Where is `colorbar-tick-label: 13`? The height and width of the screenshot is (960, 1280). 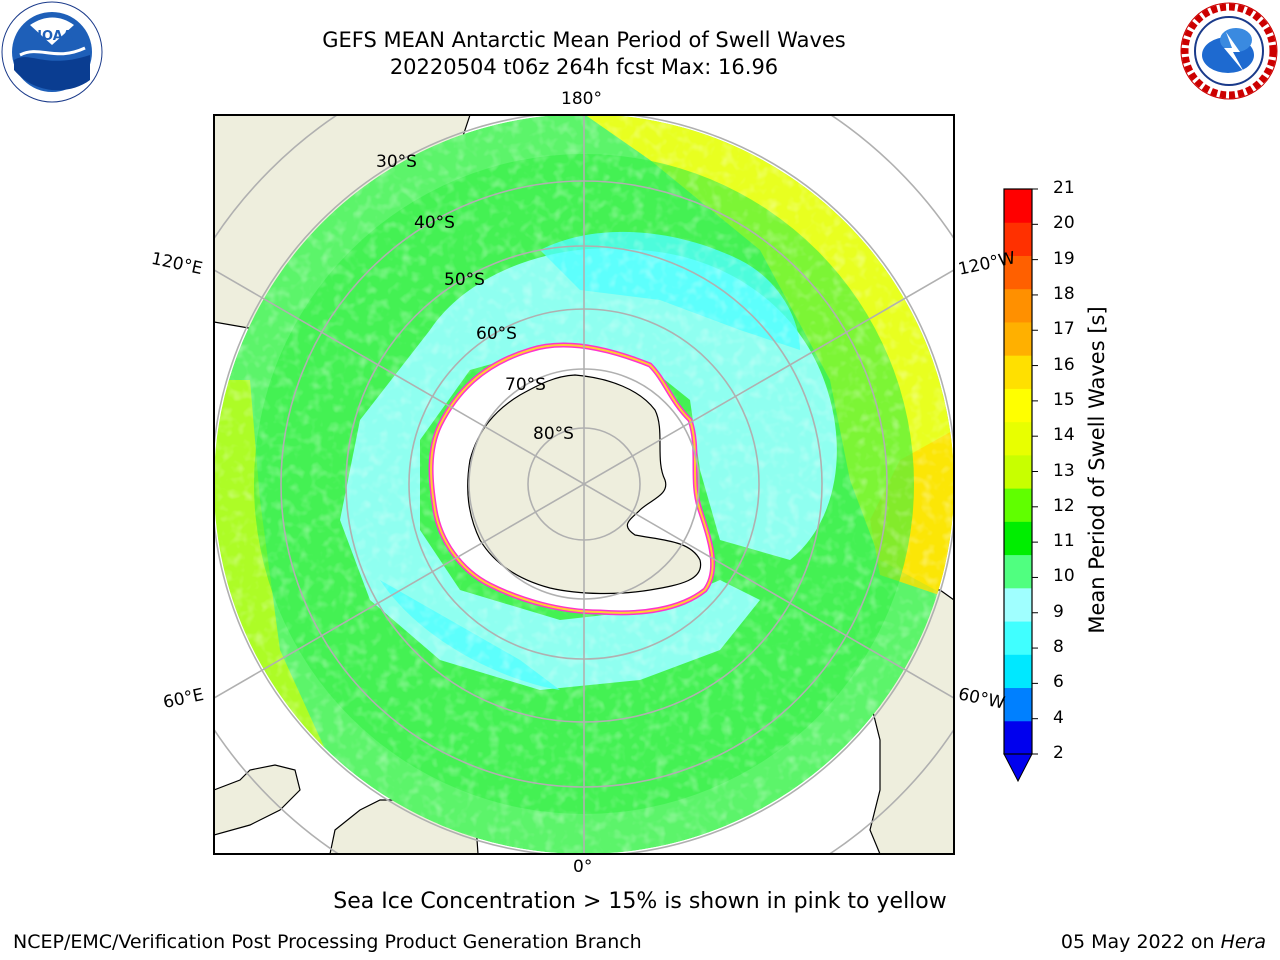
colorbar-tick-label: 13 is located at coordinates (1064, 470).